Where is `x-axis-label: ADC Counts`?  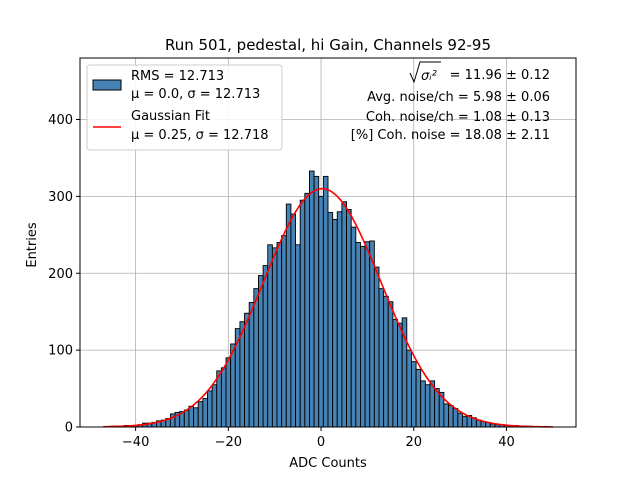 x-axis-label: ADC Counts is located at coordinates (328, 463).